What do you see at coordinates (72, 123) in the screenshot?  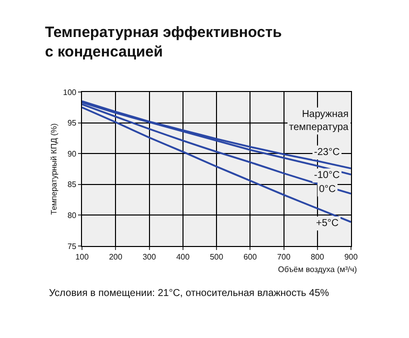 I see `y-tick-label: 95` at bounding box center [72, 123].